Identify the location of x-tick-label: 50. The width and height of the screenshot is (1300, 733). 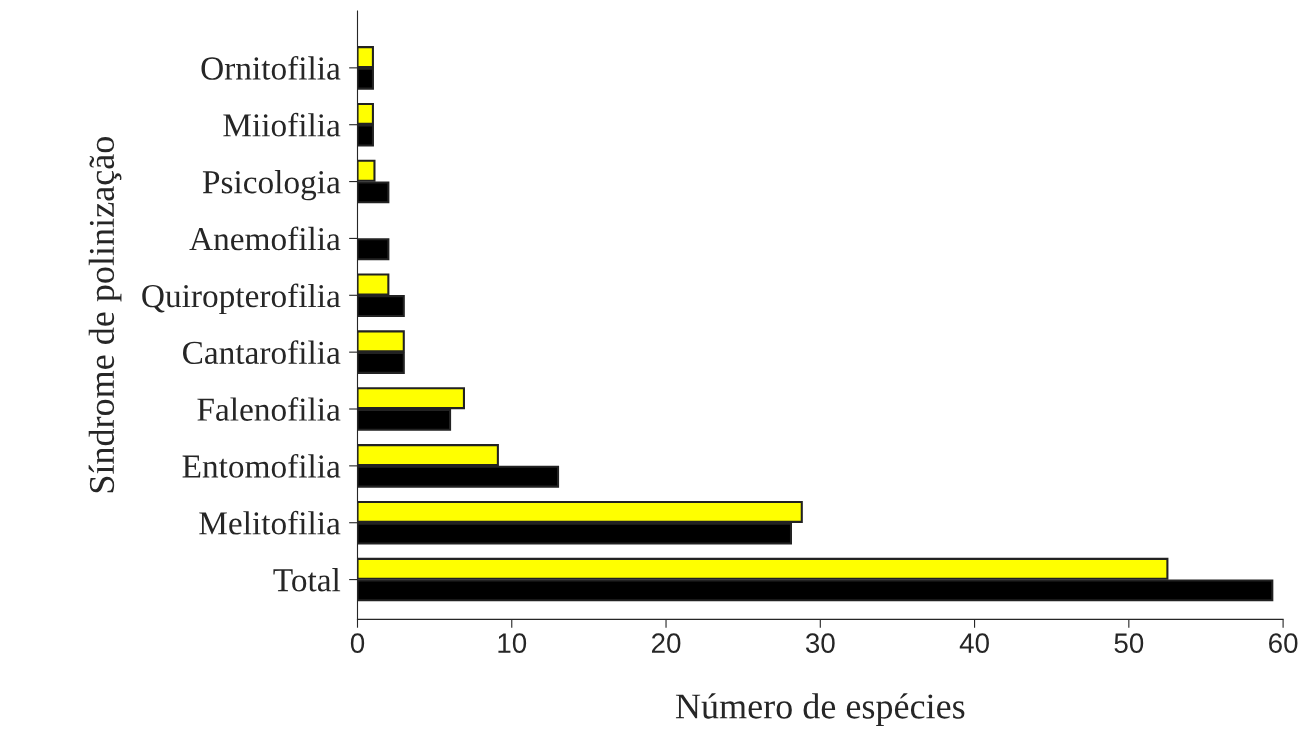
(1129, 643).